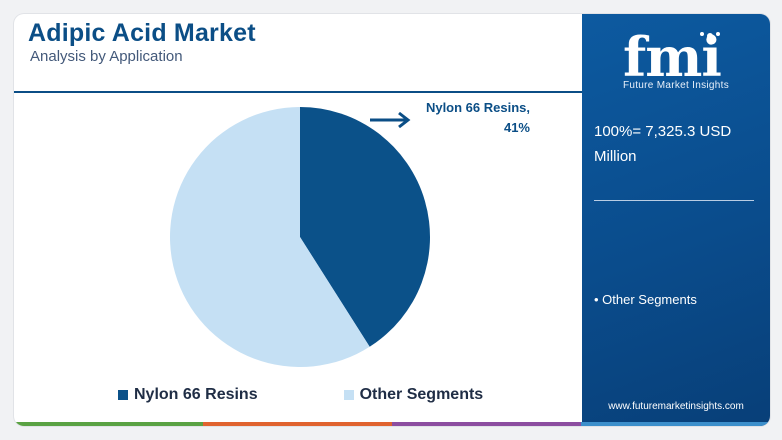 The image size is (782, 440). I want to click on logo-tagline: Future Market Insights, so click(676, 85).